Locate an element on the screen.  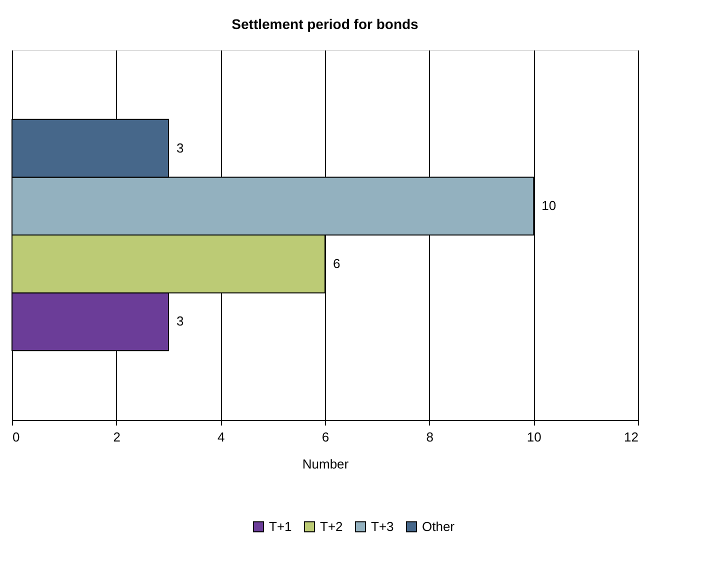
x-tick-label: 0 is located at coordinates (16, 437).